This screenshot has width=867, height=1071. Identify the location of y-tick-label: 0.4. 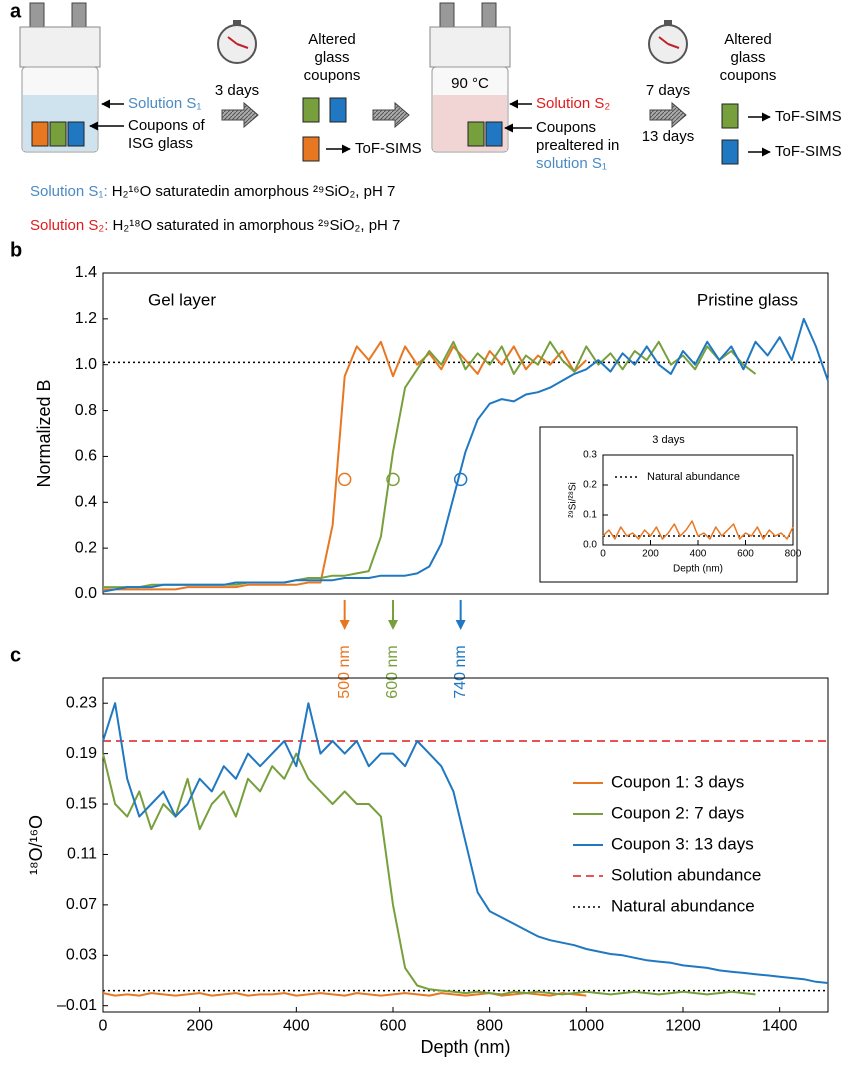
(86, 502).